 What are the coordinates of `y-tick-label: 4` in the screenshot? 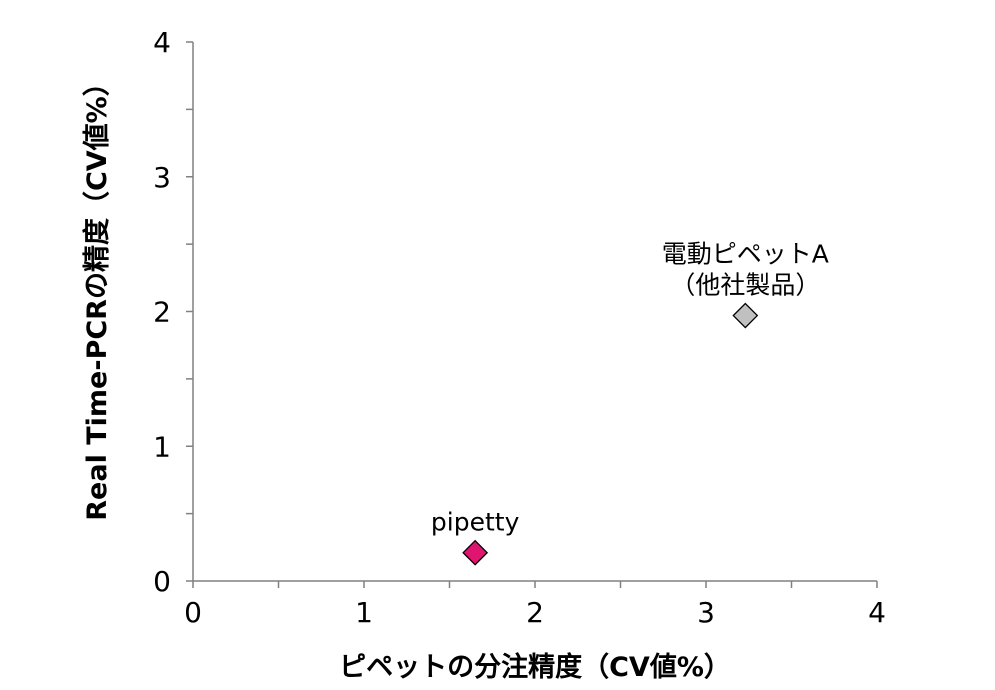 It's located at (162, 42).